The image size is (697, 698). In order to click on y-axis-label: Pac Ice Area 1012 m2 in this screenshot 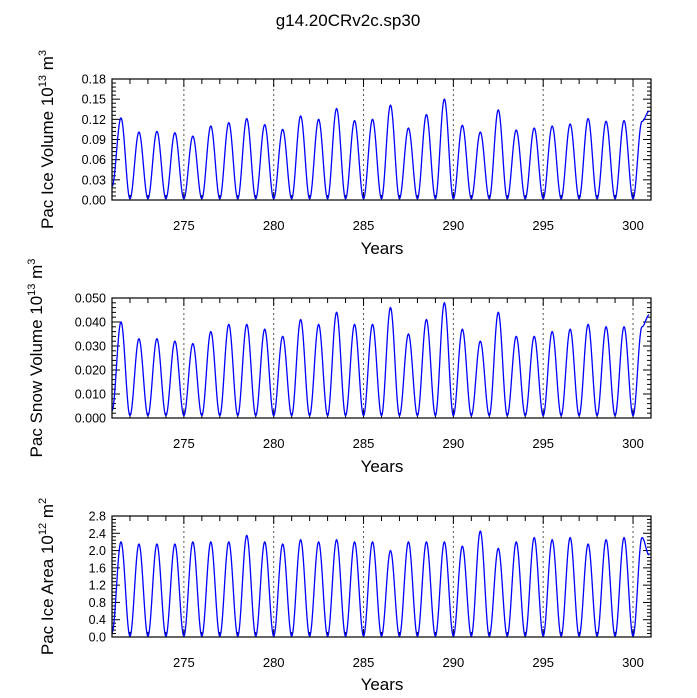, I will do `click(47, 576)`.